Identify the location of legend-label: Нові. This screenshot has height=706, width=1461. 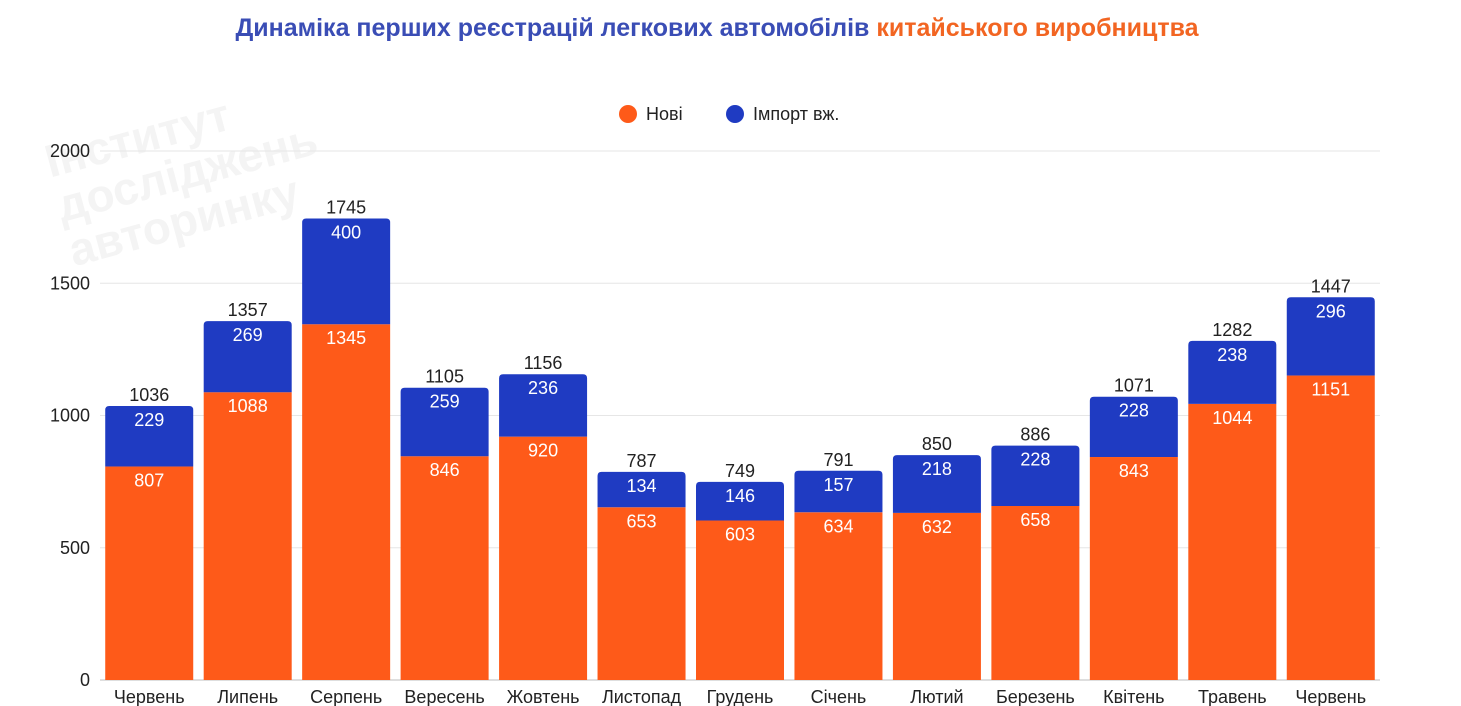
(664, 114).